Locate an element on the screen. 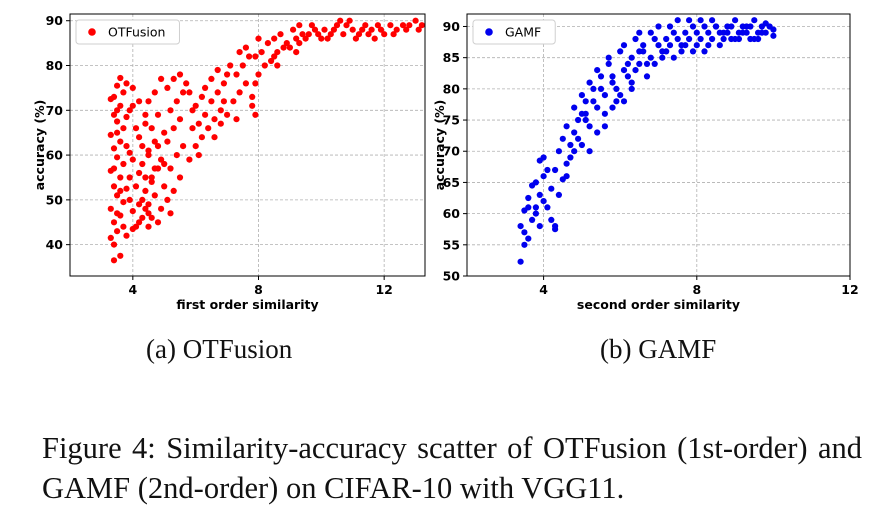 The width and height of the screenshot is (883, 522). y-tick-label: 90 is located at coordinates (452, 26).